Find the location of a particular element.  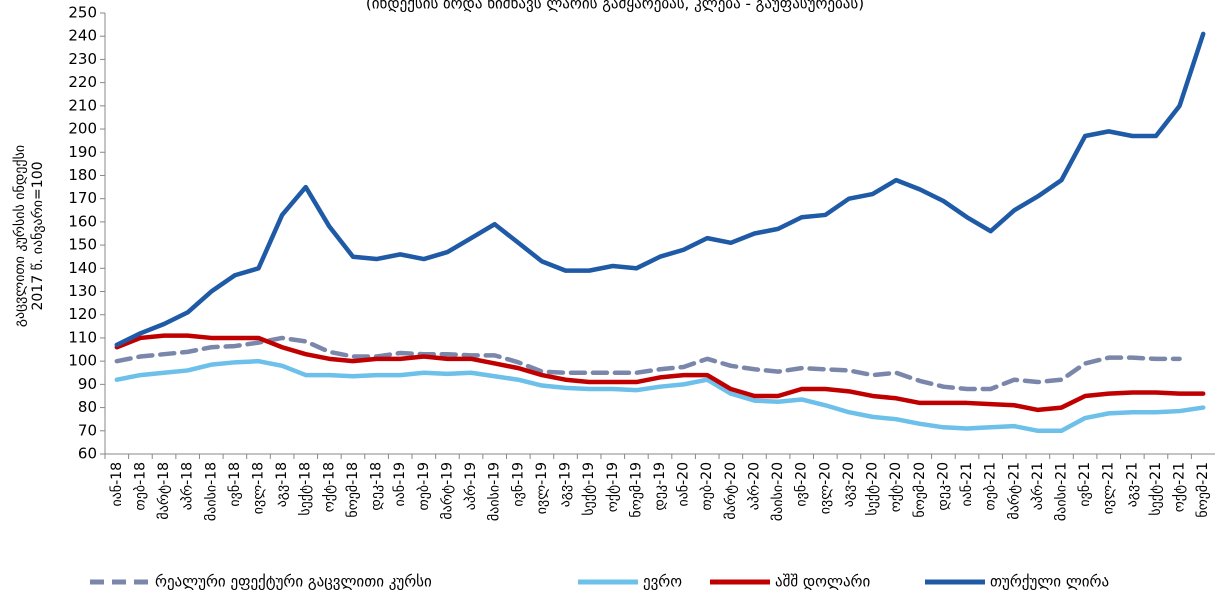

x-tick-label: თებ-21 is located at coordinates (991, 486).